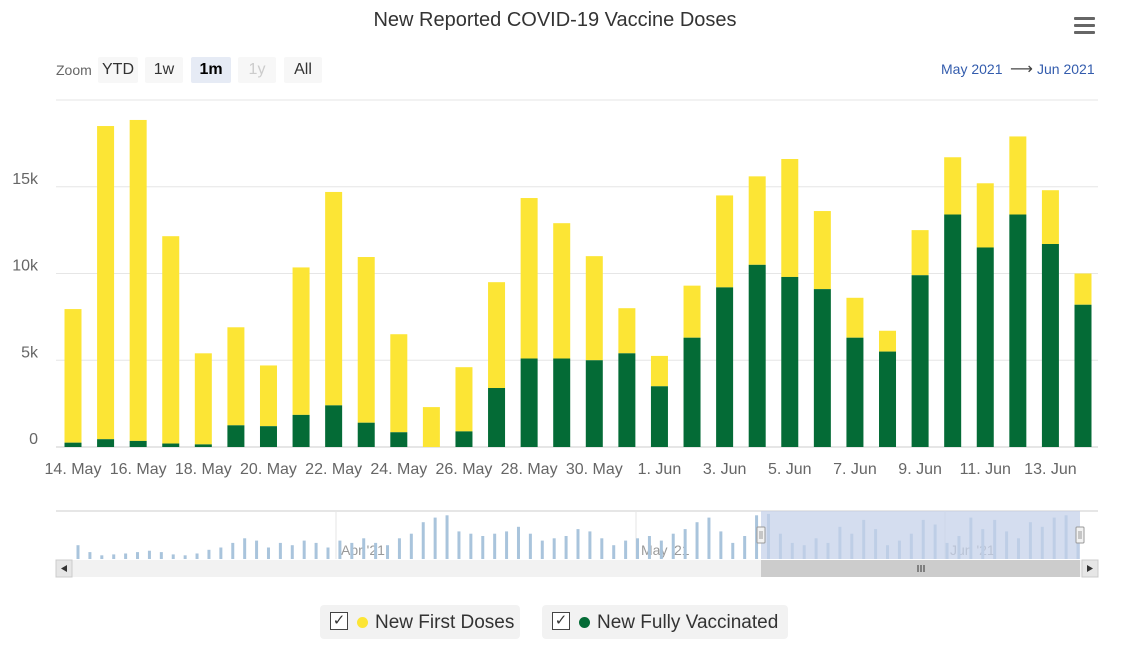 Image resolution: width=1121 pixels, height=648 pixels. I want to click on range-arrow-icon: ⟶, so click(1021, 69).